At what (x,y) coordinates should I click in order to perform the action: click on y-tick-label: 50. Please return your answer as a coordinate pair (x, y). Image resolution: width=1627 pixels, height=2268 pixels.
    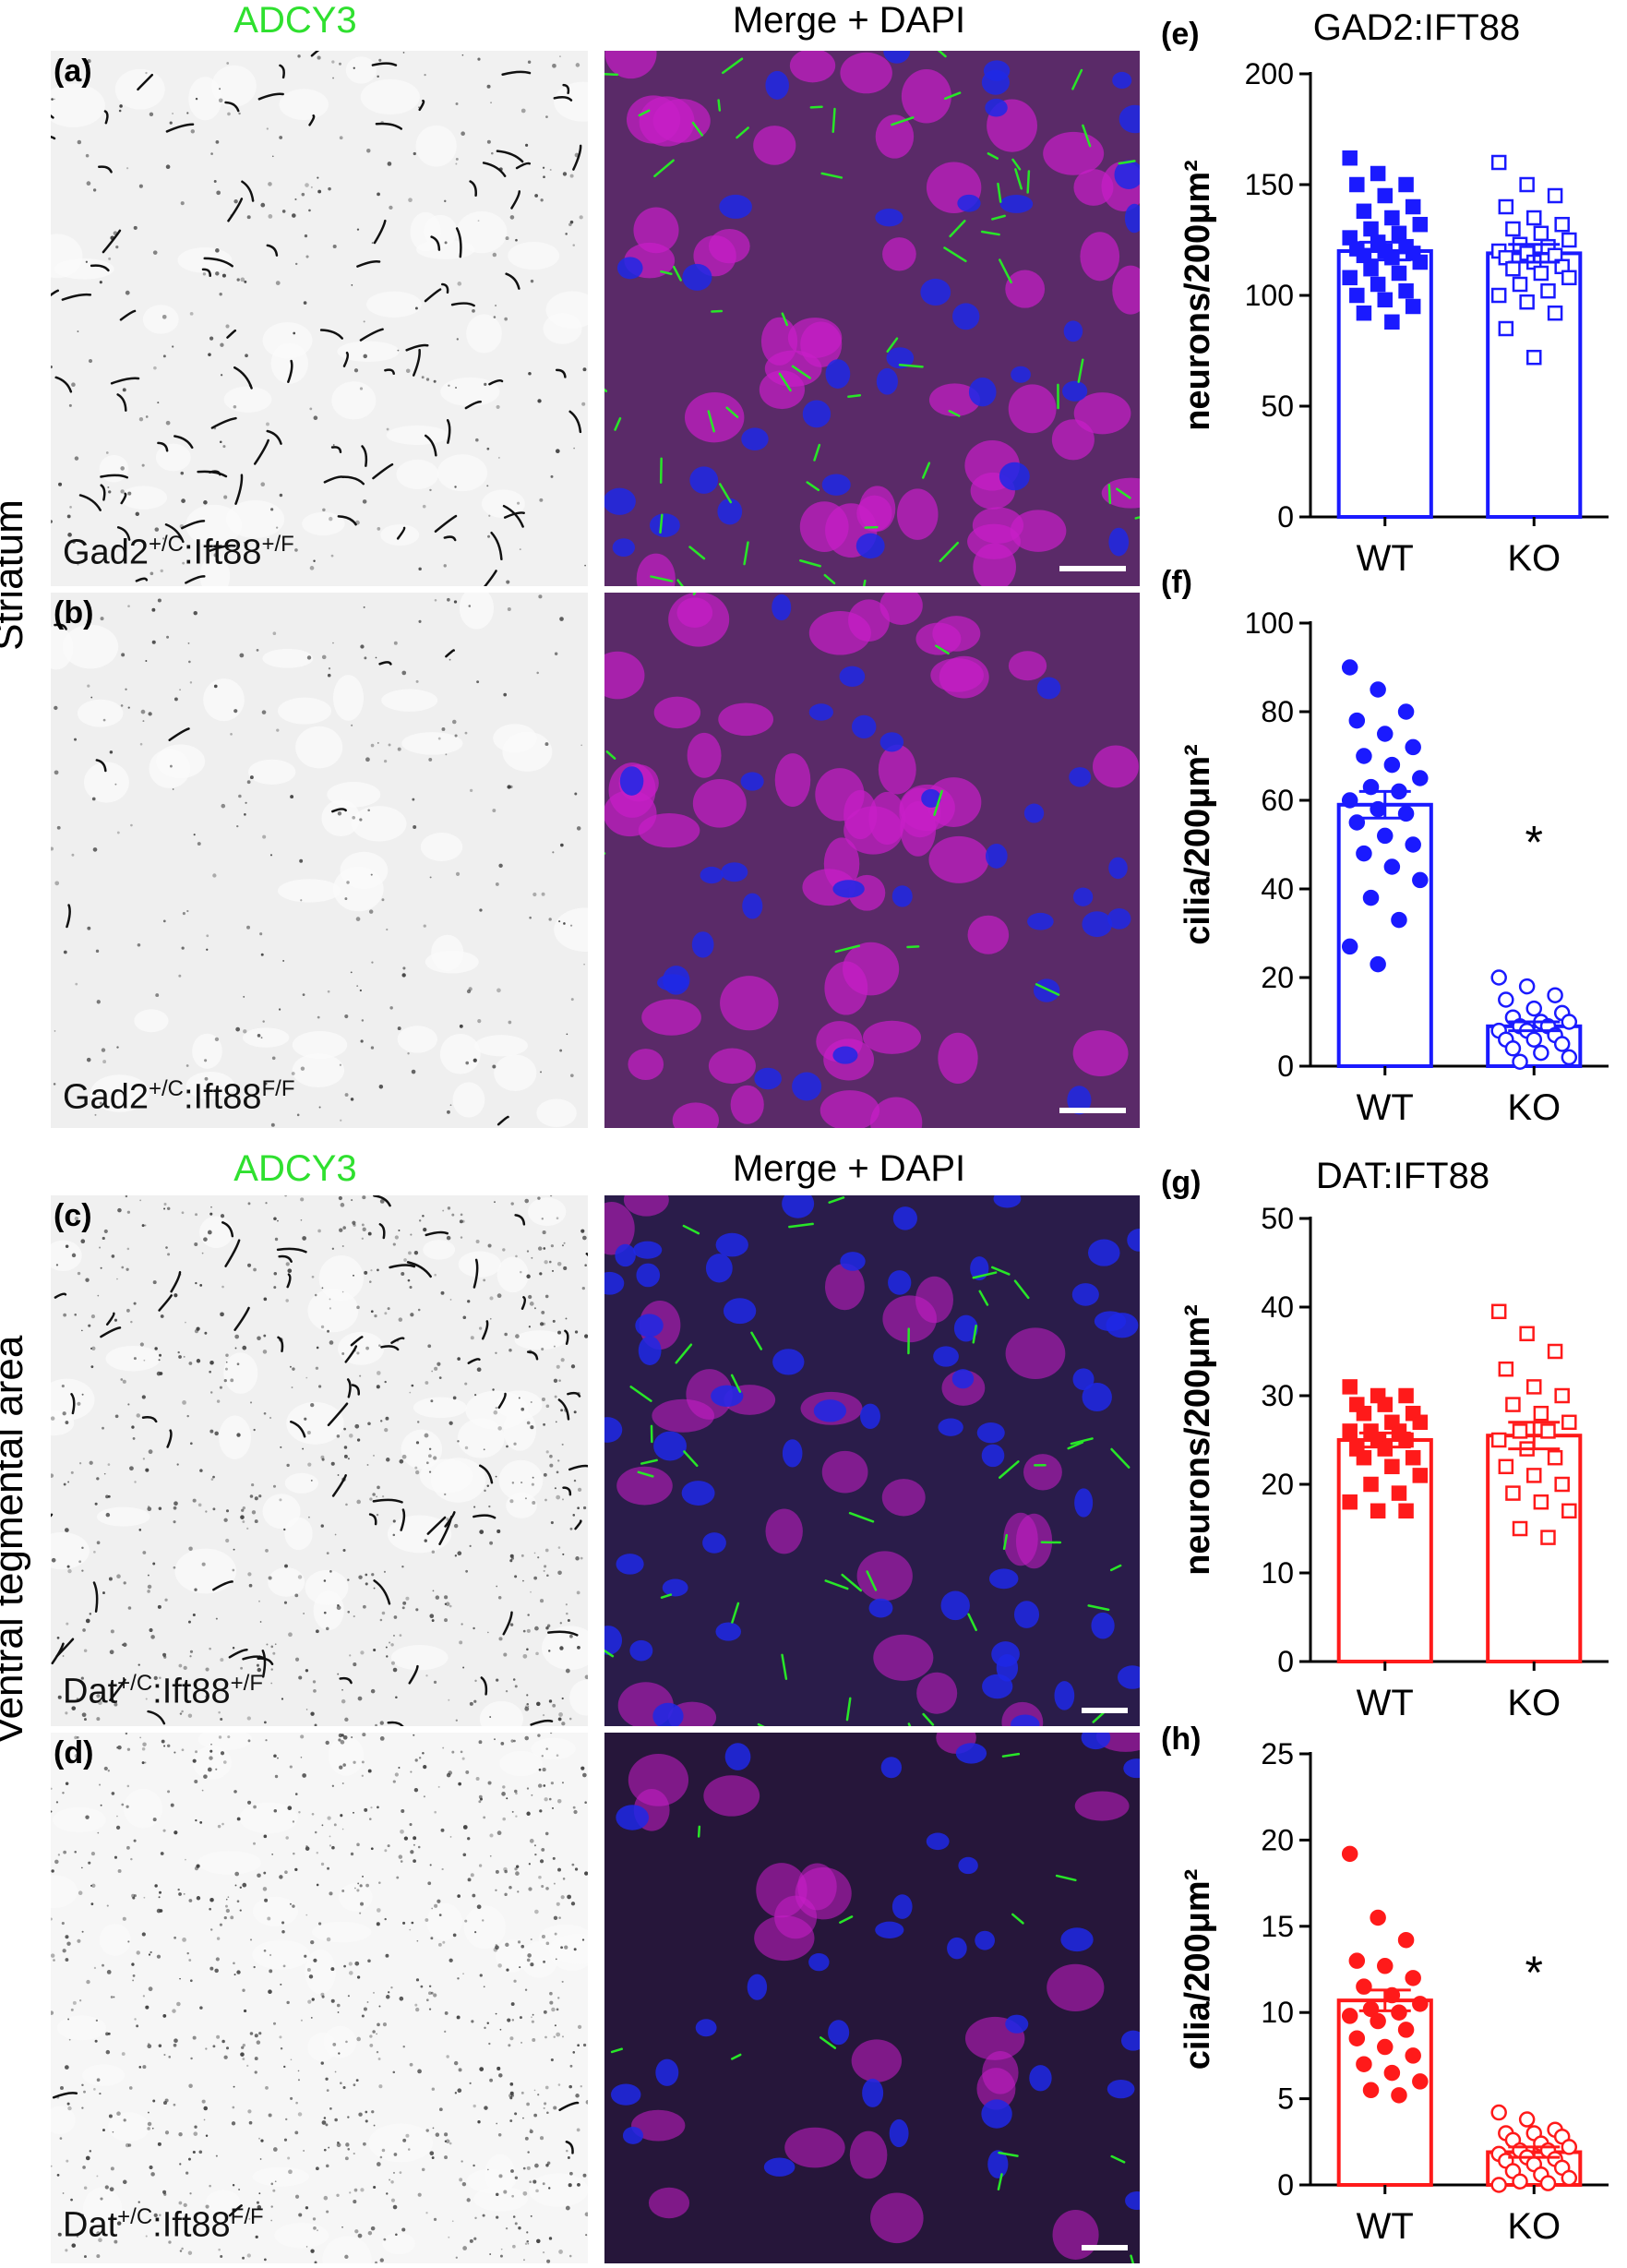
    Looking at the image, I should click on (1277, 1218).